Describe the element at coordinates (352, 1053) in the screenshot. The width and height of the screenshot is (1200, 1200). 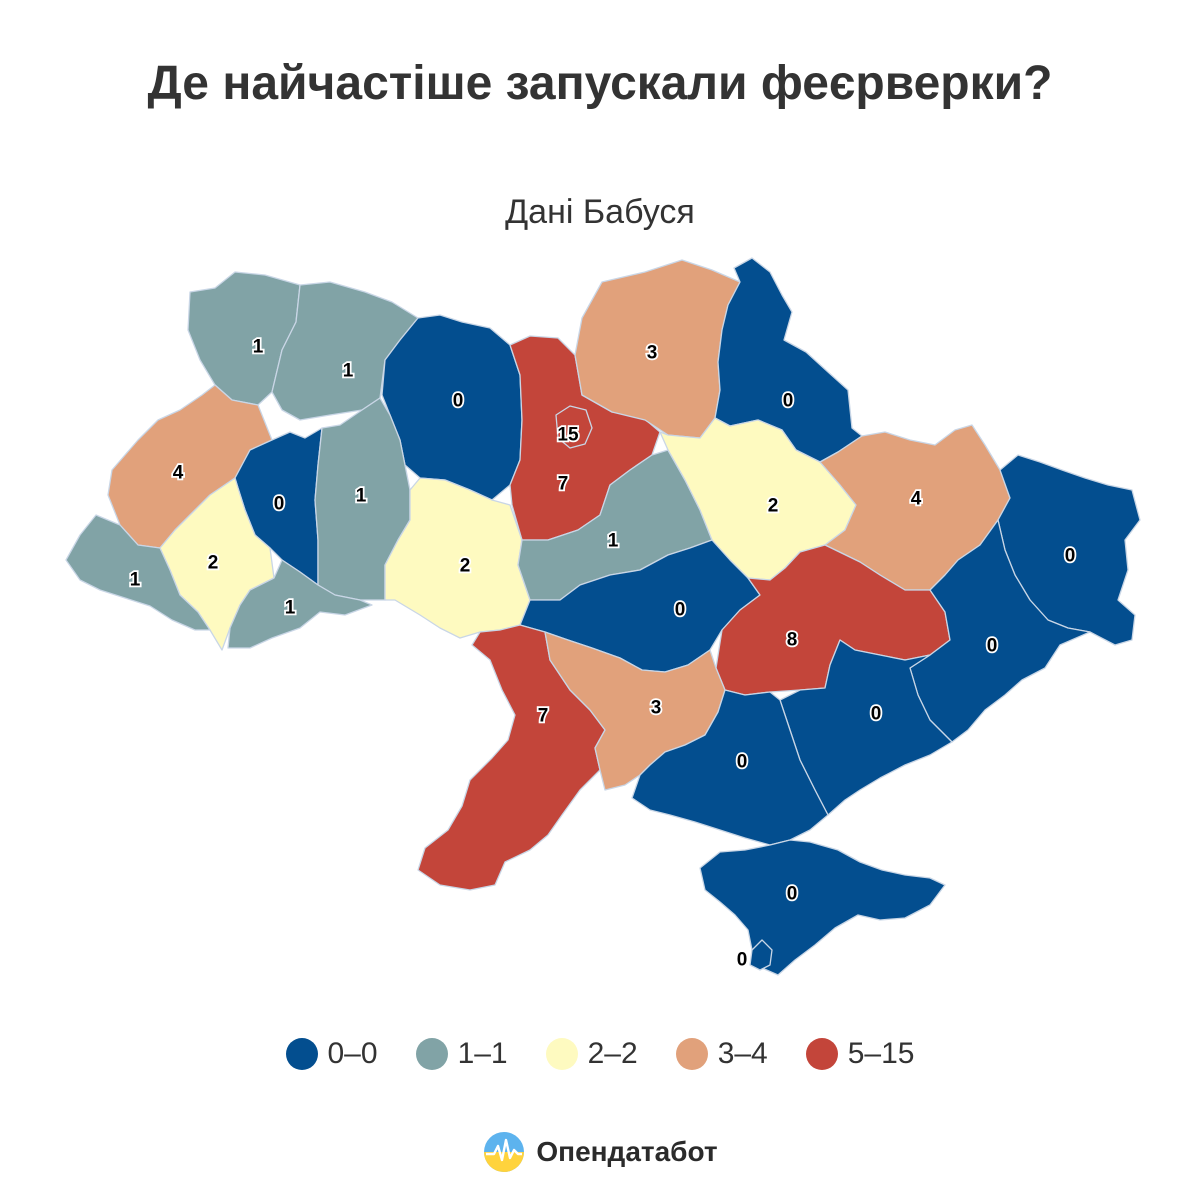
I see `legend-label: 0–0` at that location.